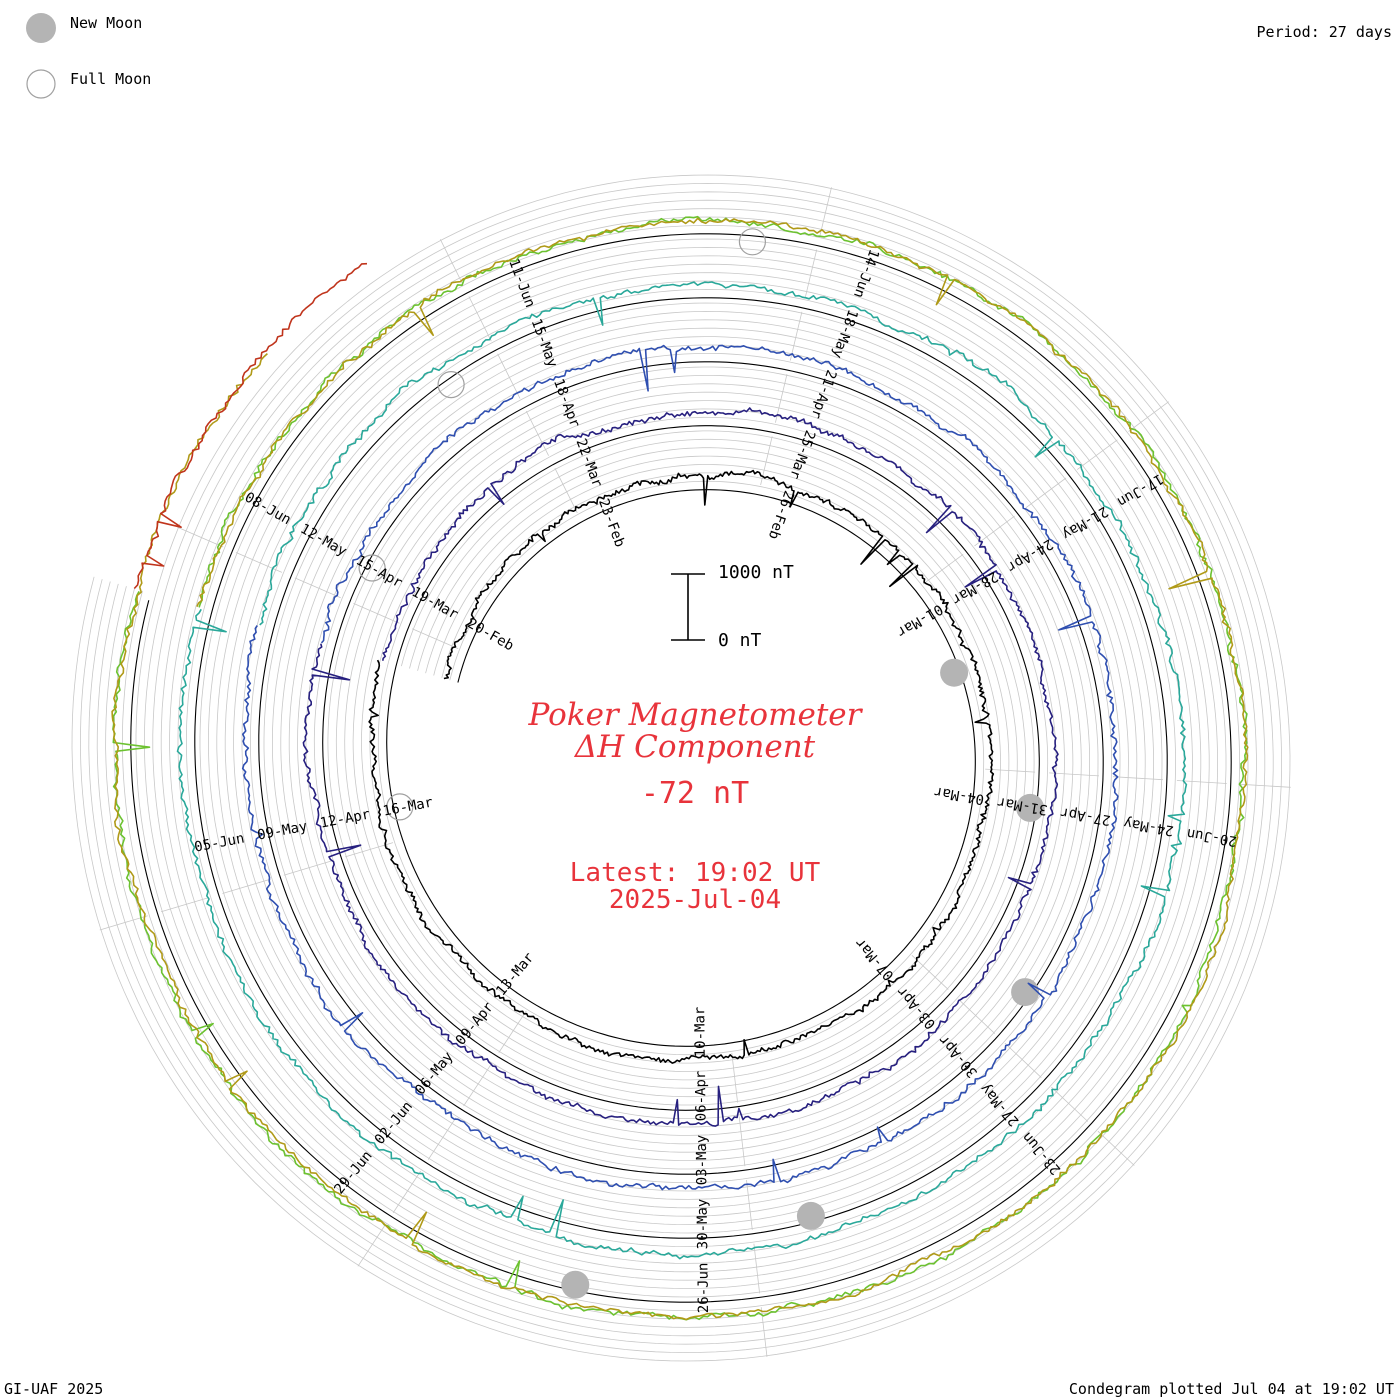 Image resolution: width=1400 pixels, height=1400 pixels. What do you see at coordinates (703, 1288) in the screenshot?
I see `tick-label: 26-Jun` at bounding box center [703, 1288].